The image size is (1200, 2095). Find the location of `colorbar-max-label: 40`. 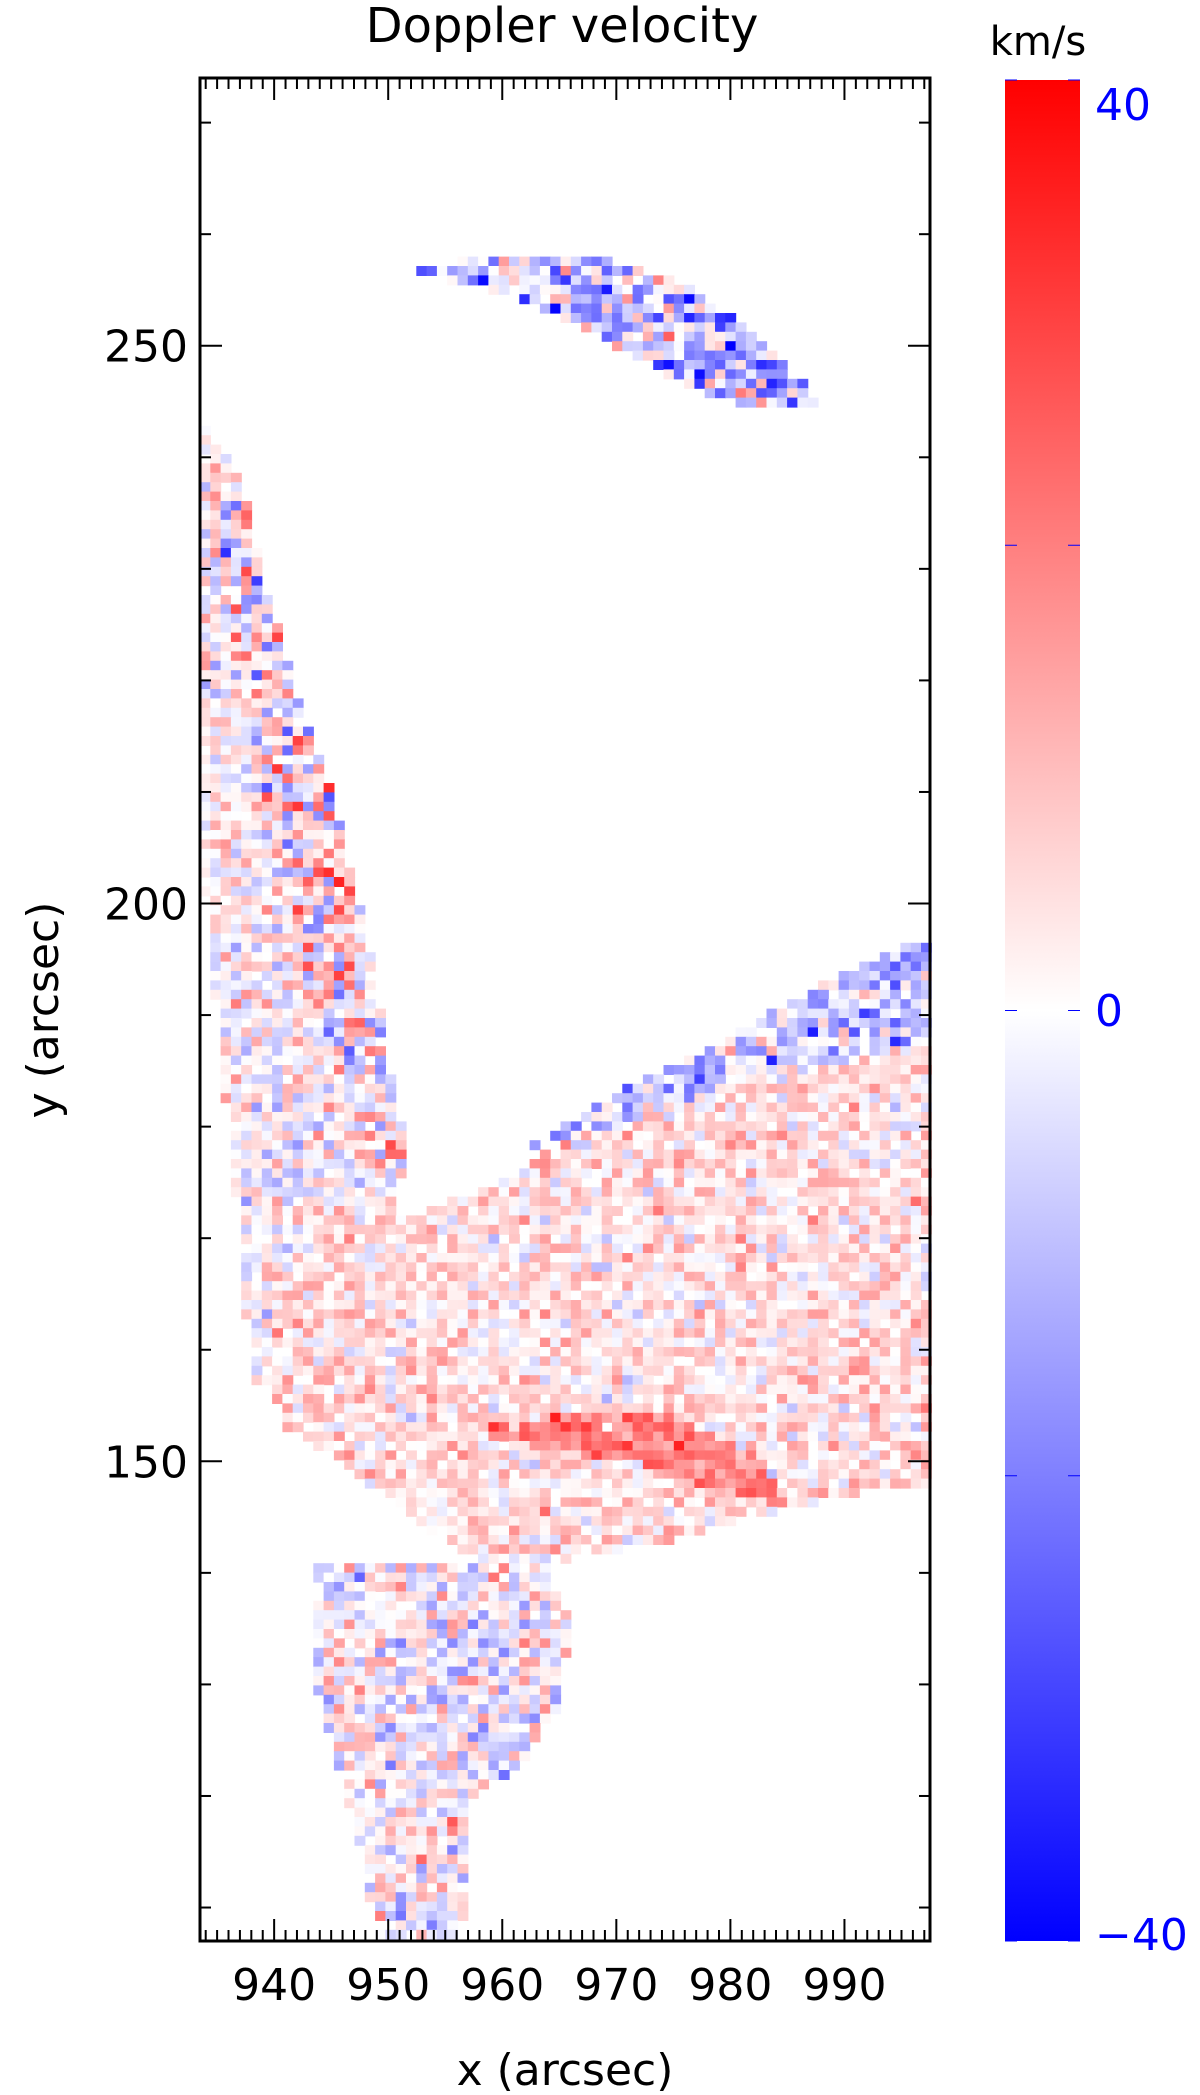

colorbar-max-label: 40 is located at coordinates (1123, 105).